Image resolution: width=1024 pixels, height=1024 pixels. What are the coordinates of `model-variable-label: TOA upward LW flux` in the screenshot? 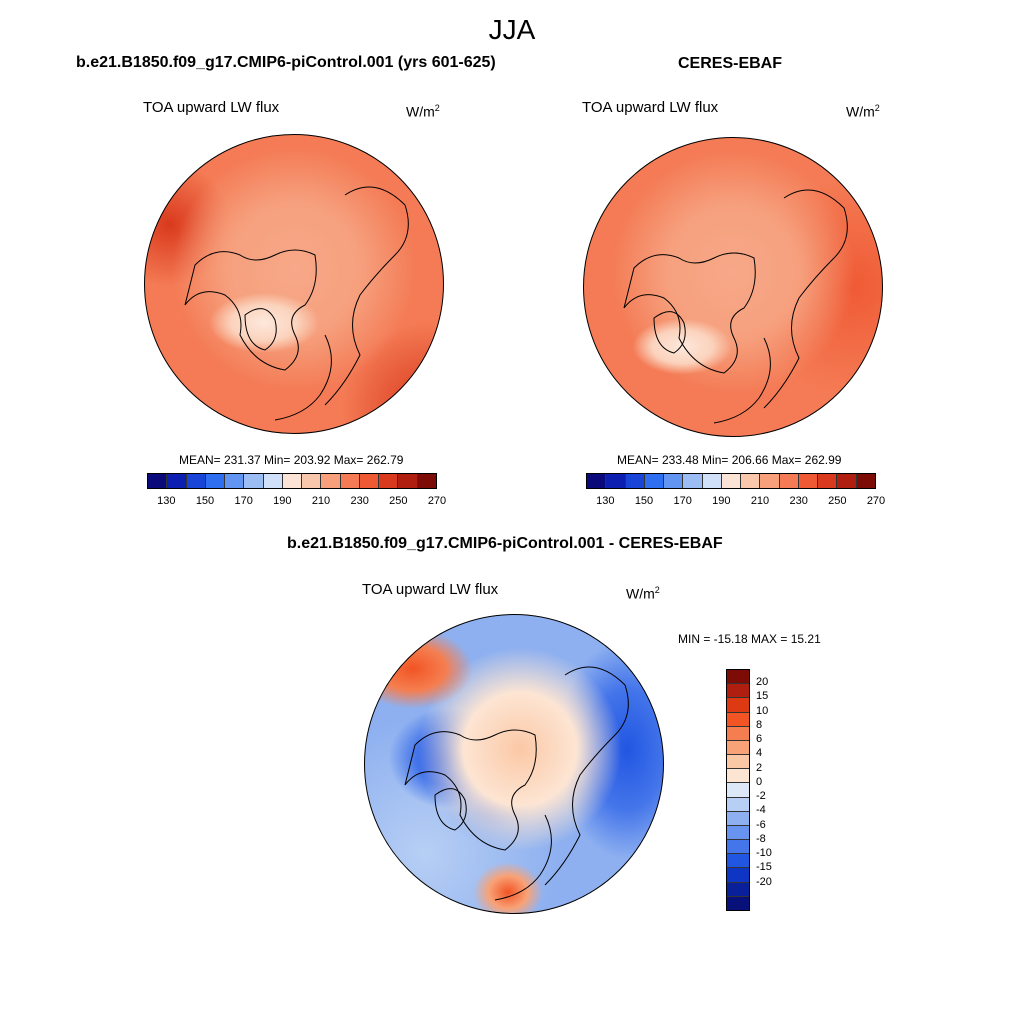 It's located at (211, 107).